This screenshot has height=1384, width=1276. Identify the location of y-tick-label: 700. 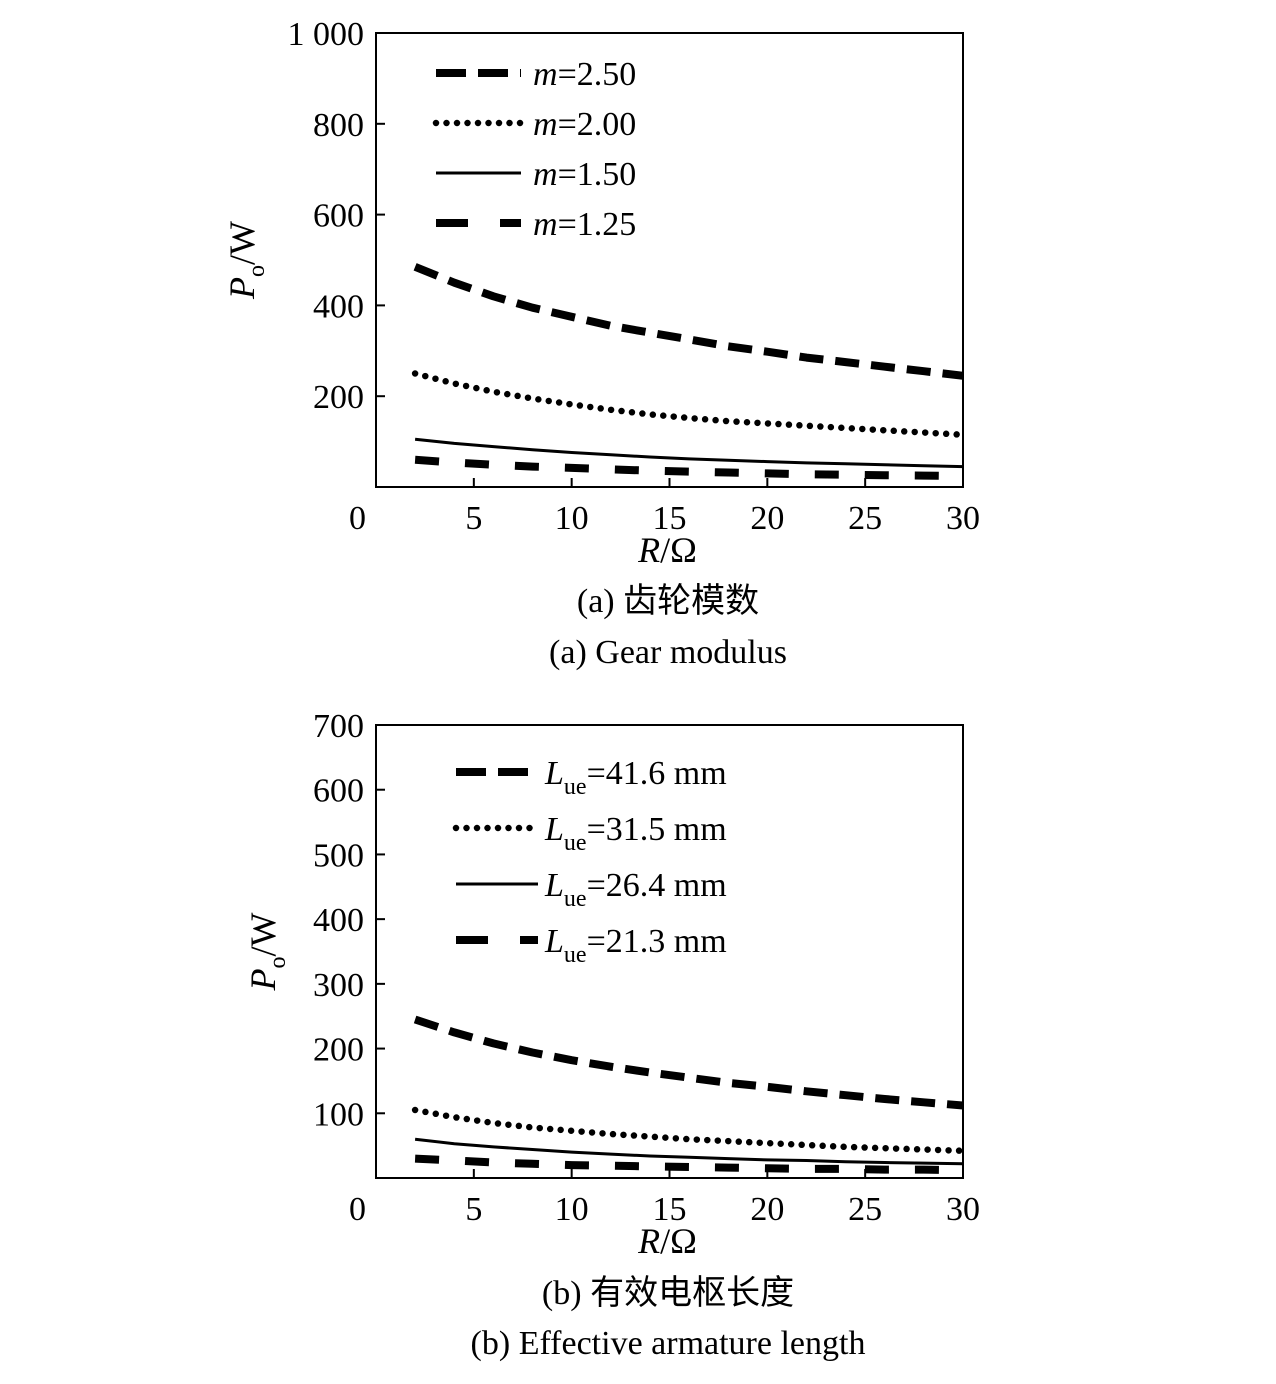
(338, 726).